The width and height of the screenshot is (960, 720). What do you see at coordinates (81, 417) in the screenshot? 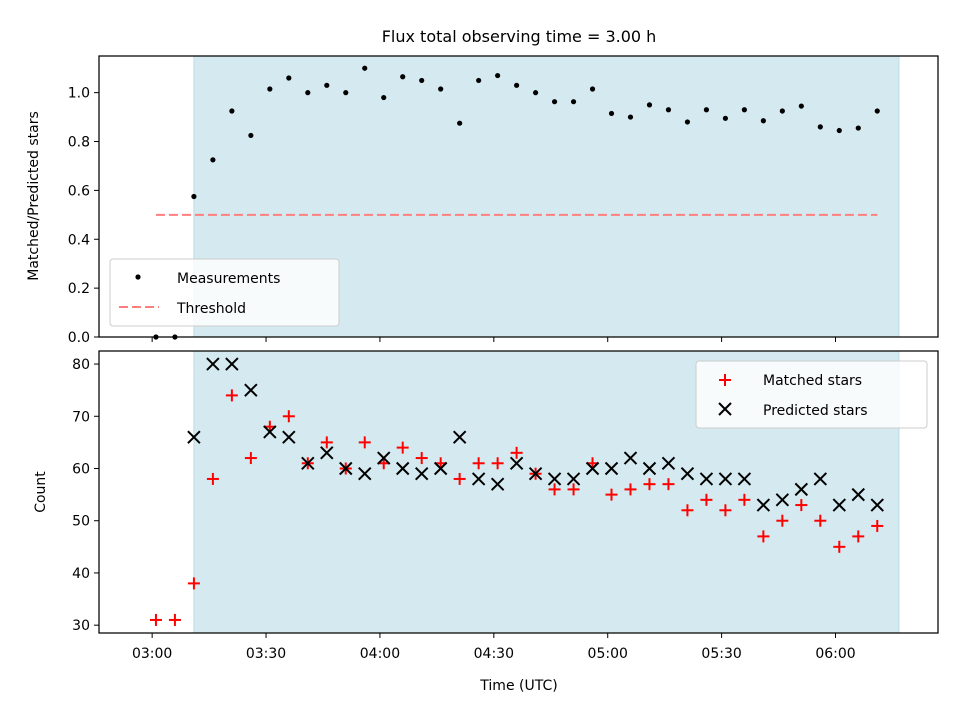
I see `y-tick-label: 70` at bounding box center [81, 417].